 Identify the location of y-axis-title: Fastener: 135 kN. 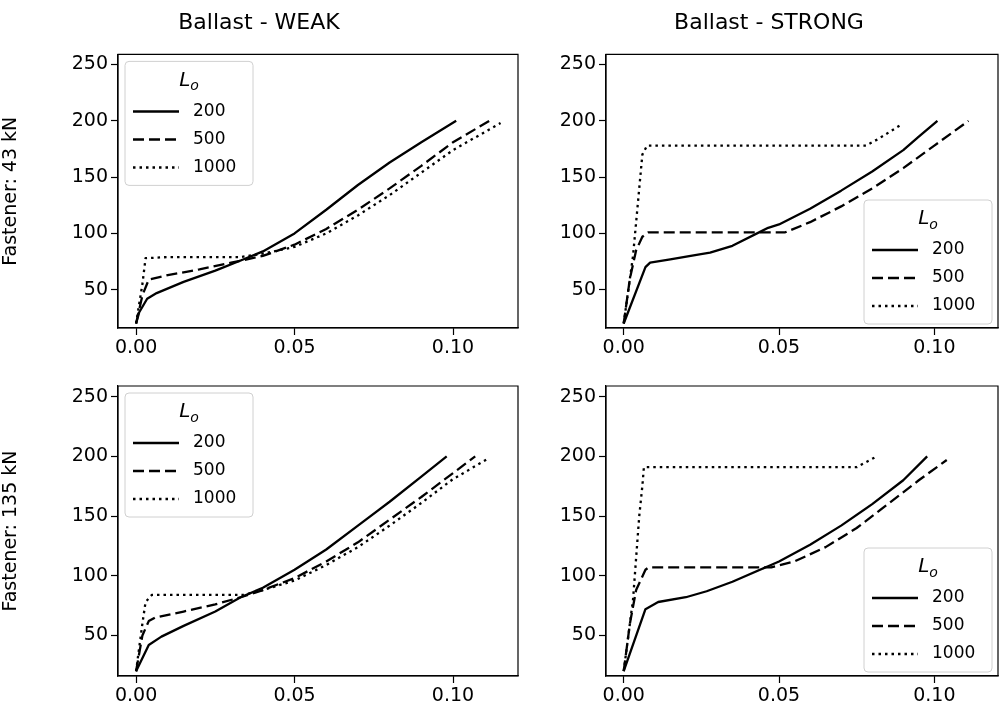
(10, 531).